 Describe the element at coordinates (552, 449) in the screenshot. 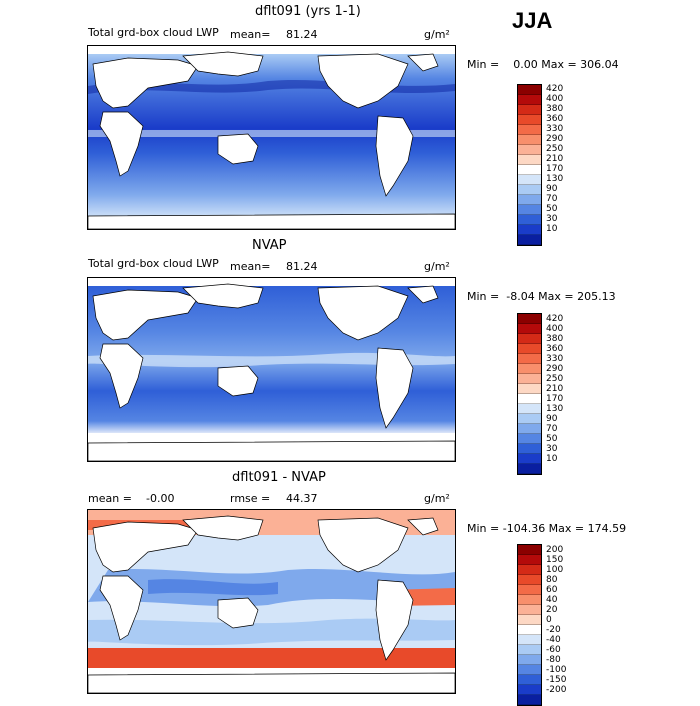

I see `cb2-label: 30` at that location.